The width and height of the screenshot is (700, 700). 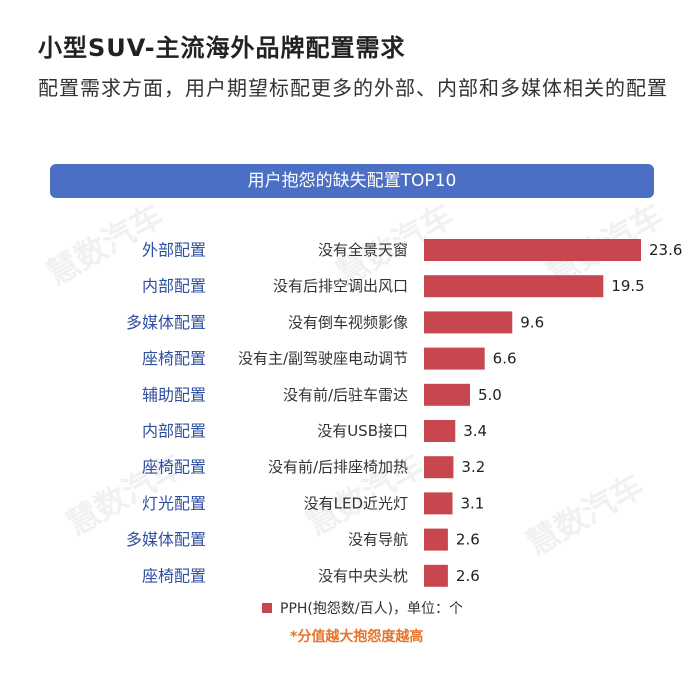 What do you see at coordinates (362, 431) in the screenshot?
I see `item-label: 没有USB接口` at bounding box center [362, 431].